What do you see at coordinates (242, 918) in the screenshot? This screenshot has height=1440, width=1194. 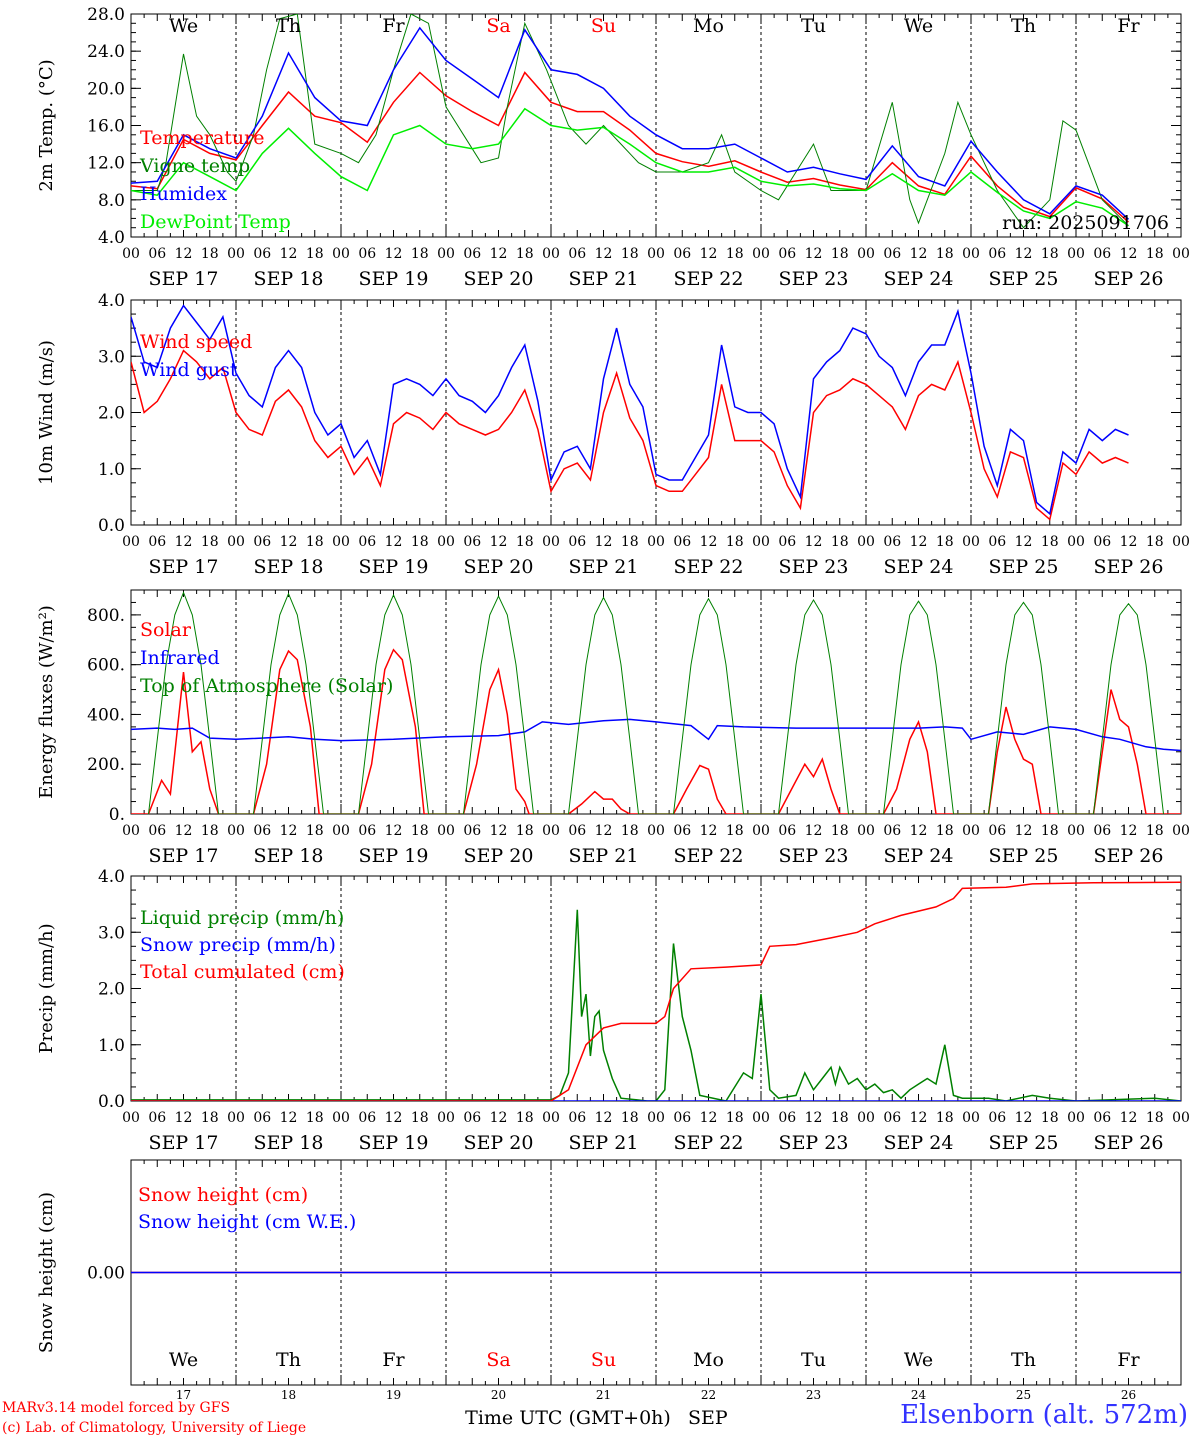 I see `legend-entry: Liquid precip (mm/h)` at bounding box center [242, 918].